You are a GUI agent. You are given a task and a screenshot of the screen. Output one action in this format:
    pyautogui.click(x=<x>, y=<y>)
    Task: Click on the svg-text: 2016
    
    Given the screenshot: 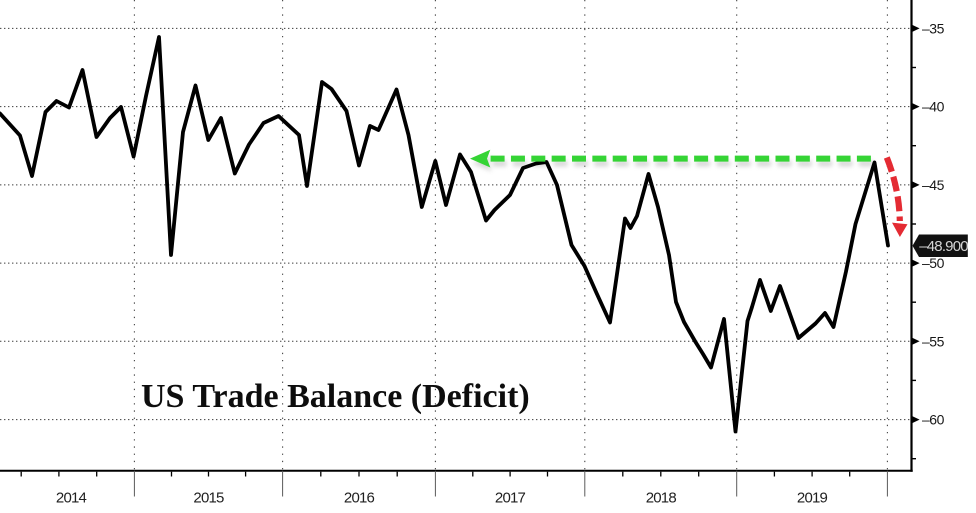 What is the action you would take?
    pyautogui.click(x=359, y=498)
    